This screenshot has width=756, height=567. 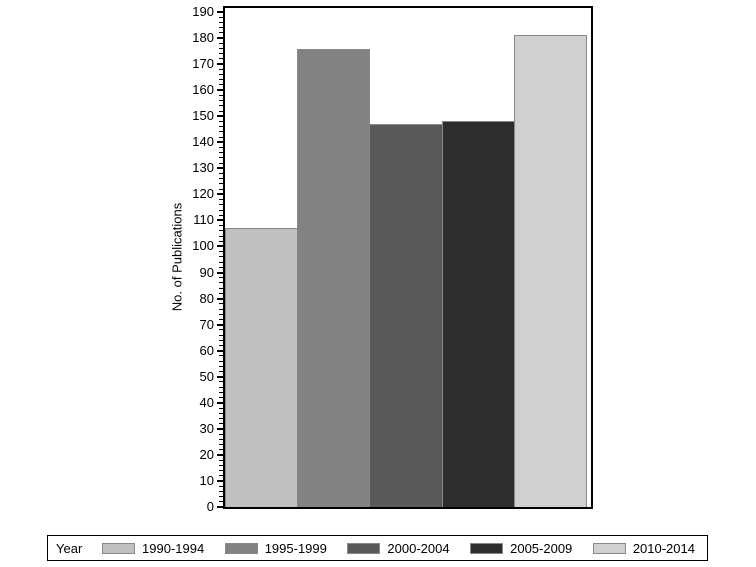 What do you see at coordinates (173, 548) in the screenshot?
I see `legend-label-1990-1994: 1990-1994` at bounding box center [173, 548].